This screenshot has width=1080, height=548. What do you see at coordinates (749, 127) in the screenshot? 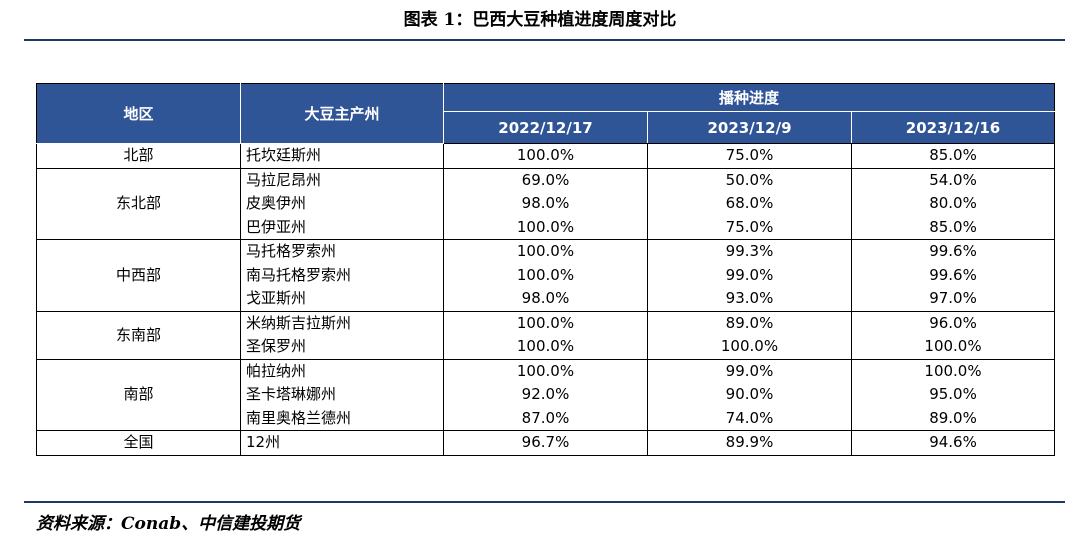
I see `header-date: 2023/12/9` at bounding box center [749, 127].